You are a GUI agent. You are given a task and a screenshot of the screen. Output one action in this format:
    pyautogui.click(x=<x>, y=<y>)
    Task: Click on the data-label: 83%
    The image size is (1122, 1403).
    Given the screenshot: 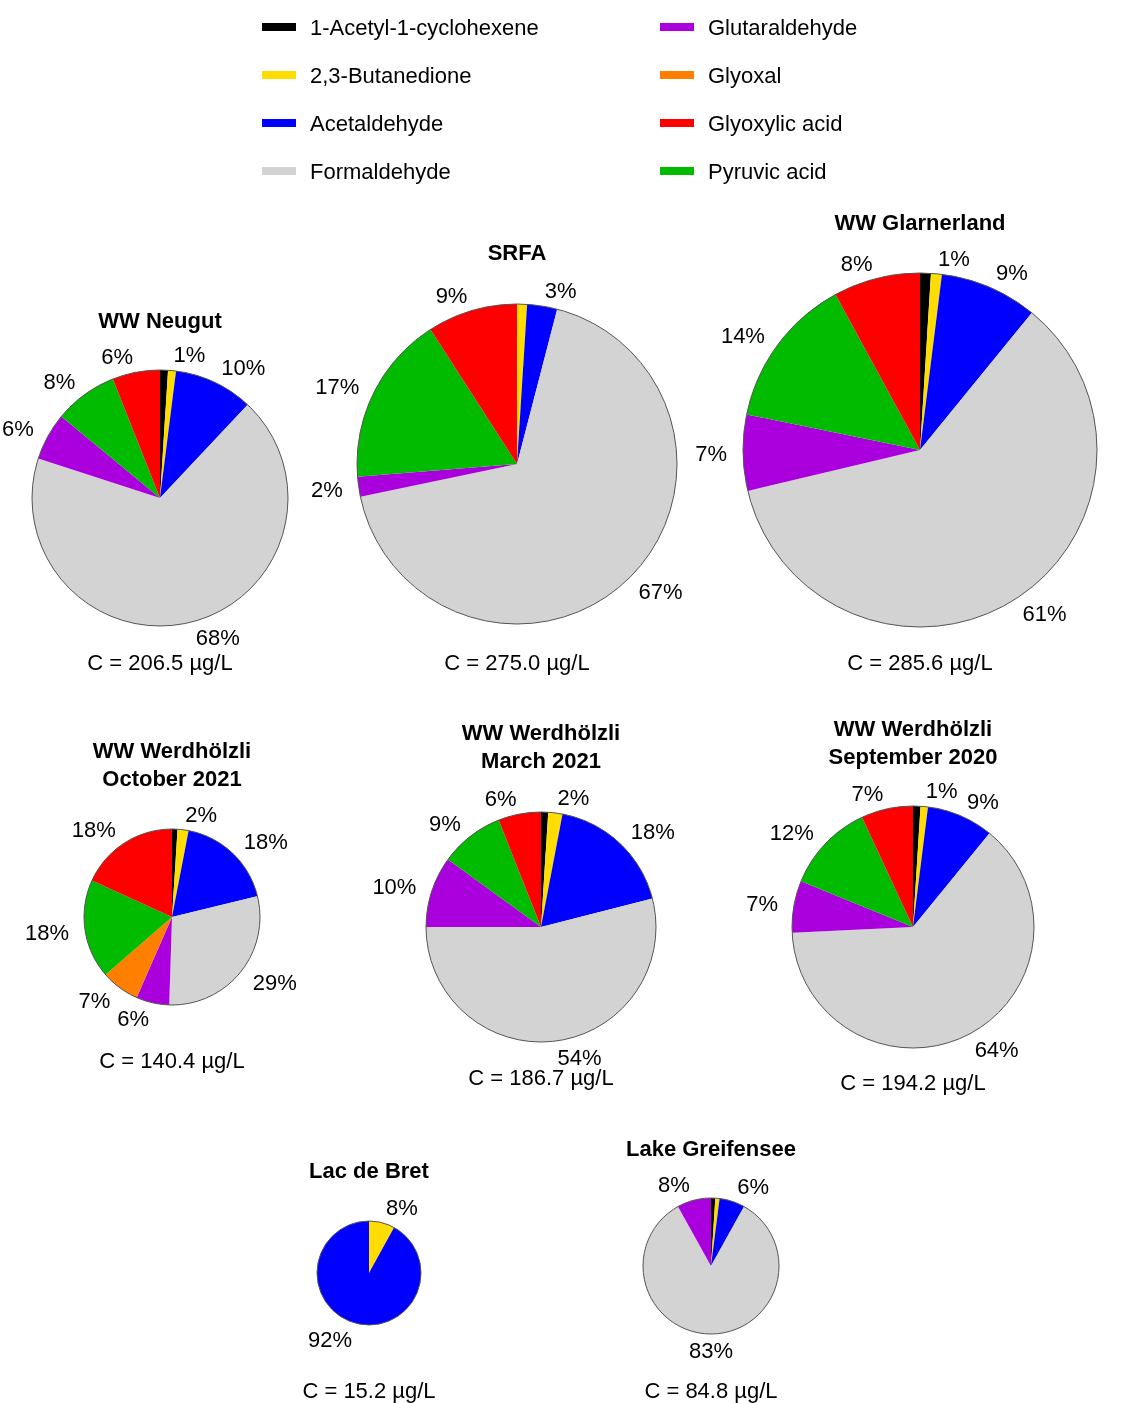 What is the action you would take?
    pyautogui.click(x=711, y=1350)
    